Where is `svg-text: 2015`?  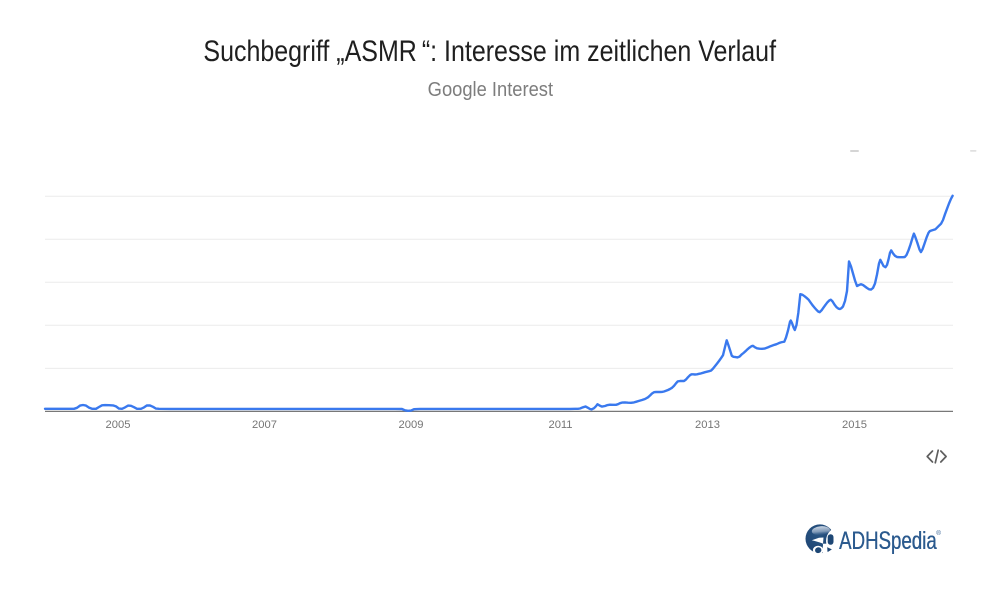 svg-text: 2015 is located at coordinates (854, 425).